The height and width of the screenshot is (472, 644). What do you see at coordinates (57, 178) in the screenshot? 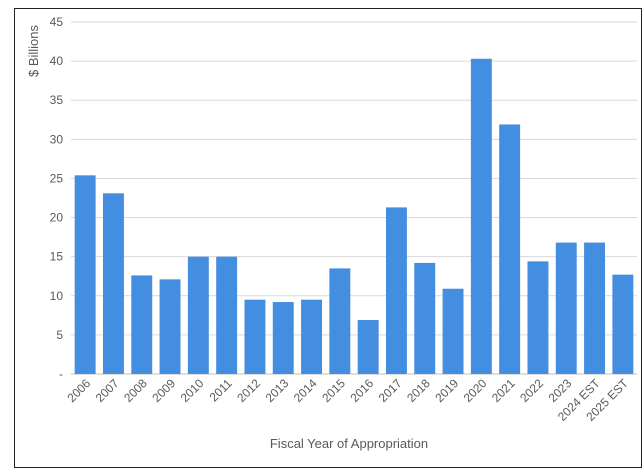
I see `y-tick-label: 25` at bounding box center [57, 178].